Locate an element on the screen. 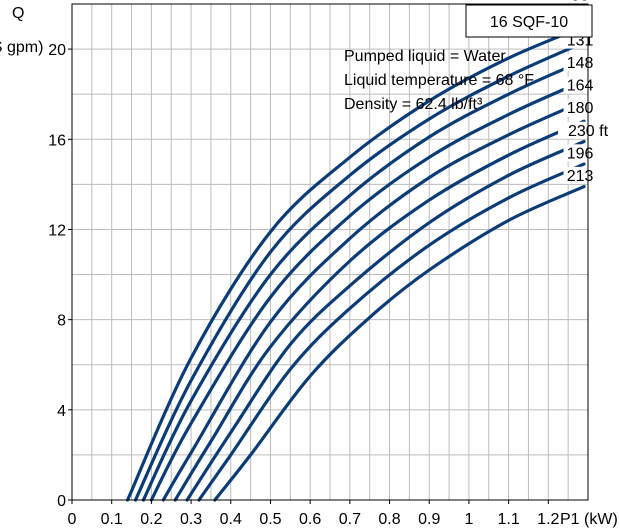 The image size is (620, 529). y-axis-ticks: 0 4 8 12 16 20 is located at coordinates (60, 276).